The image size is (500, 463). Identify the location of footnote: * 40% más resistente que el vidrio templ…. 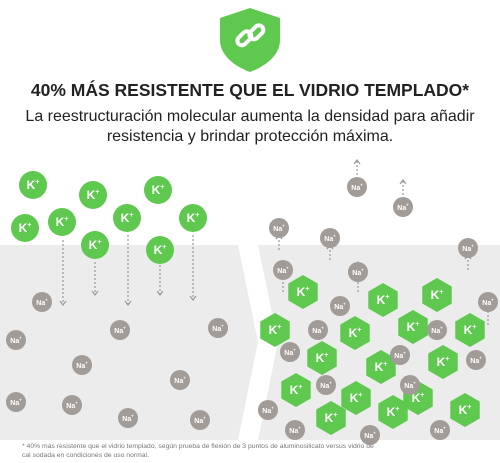
(198, 446).